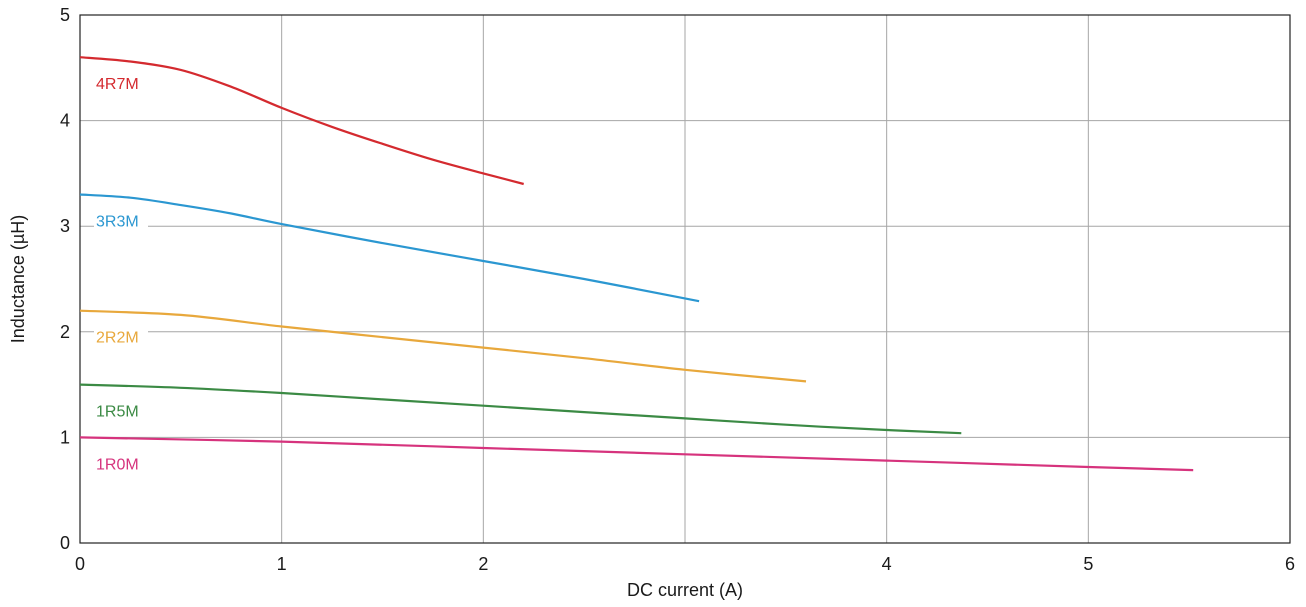 The image size is (1306, 607). What do you see at coordinates (636, 454) in the screenshot?
I see `series-line-1R0M` at bounding box center [636, 454].